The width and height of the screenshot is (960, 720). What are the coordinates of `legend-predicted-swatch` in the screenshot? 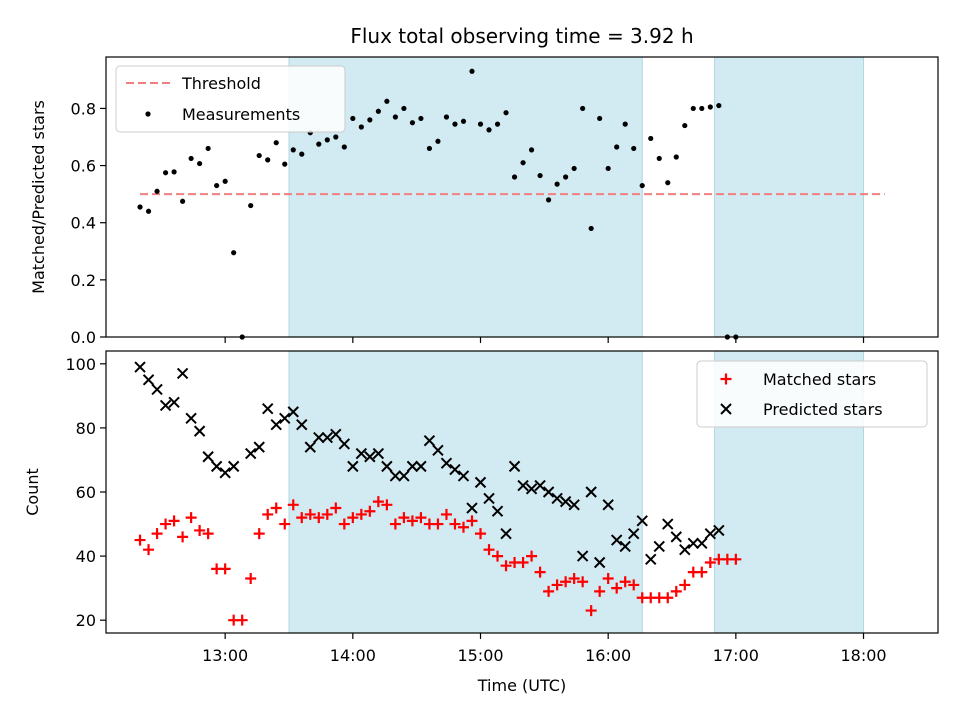 It's located at (726, 409).